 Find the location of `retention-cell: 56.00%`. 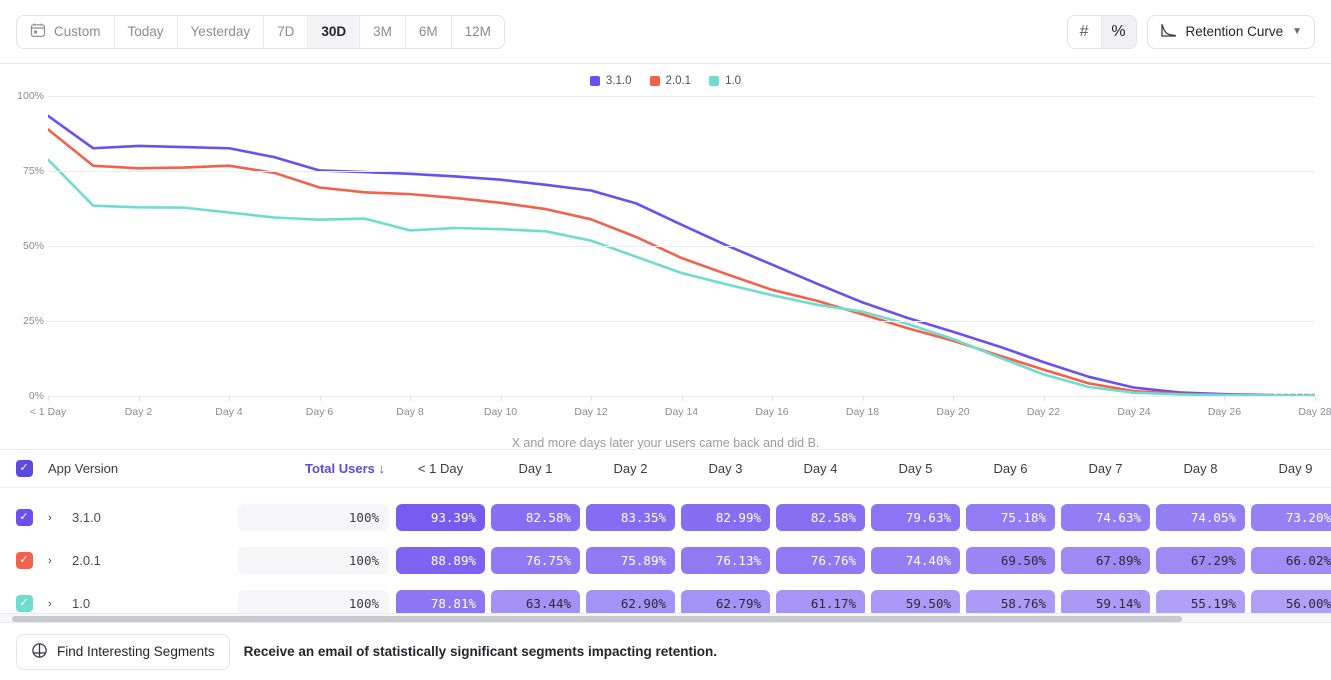

retention-cell: 56.00% is located at coordinates (1291, 603).